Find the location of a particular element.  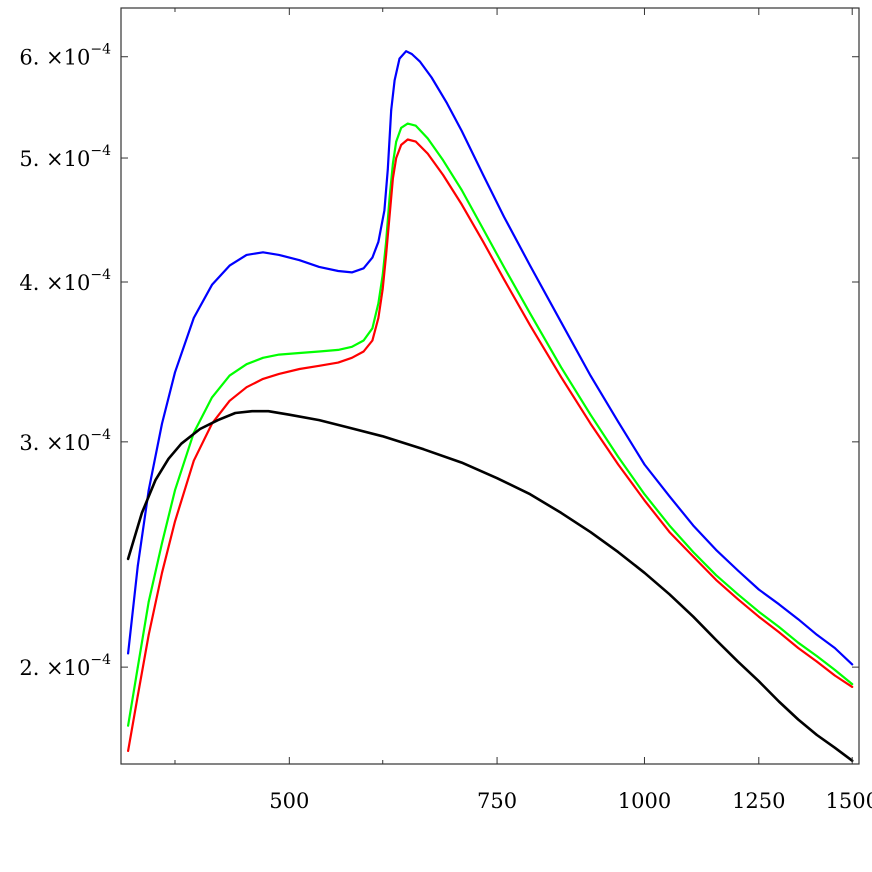

x-tick-label-0: 500 is located at coordinates (289, 801).